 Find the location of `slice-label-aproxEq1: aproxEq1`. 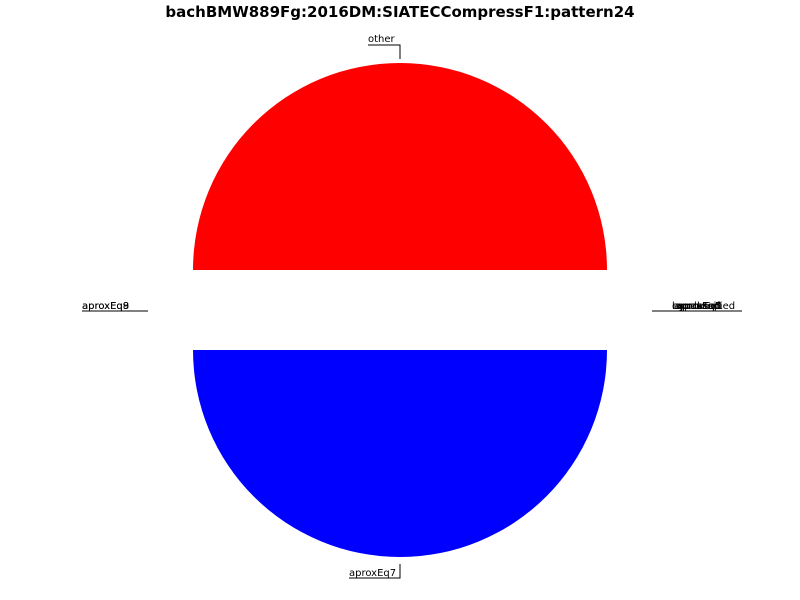

slice-label-aproxEq1: aproxEq1 is located at coordinates (699, 306).